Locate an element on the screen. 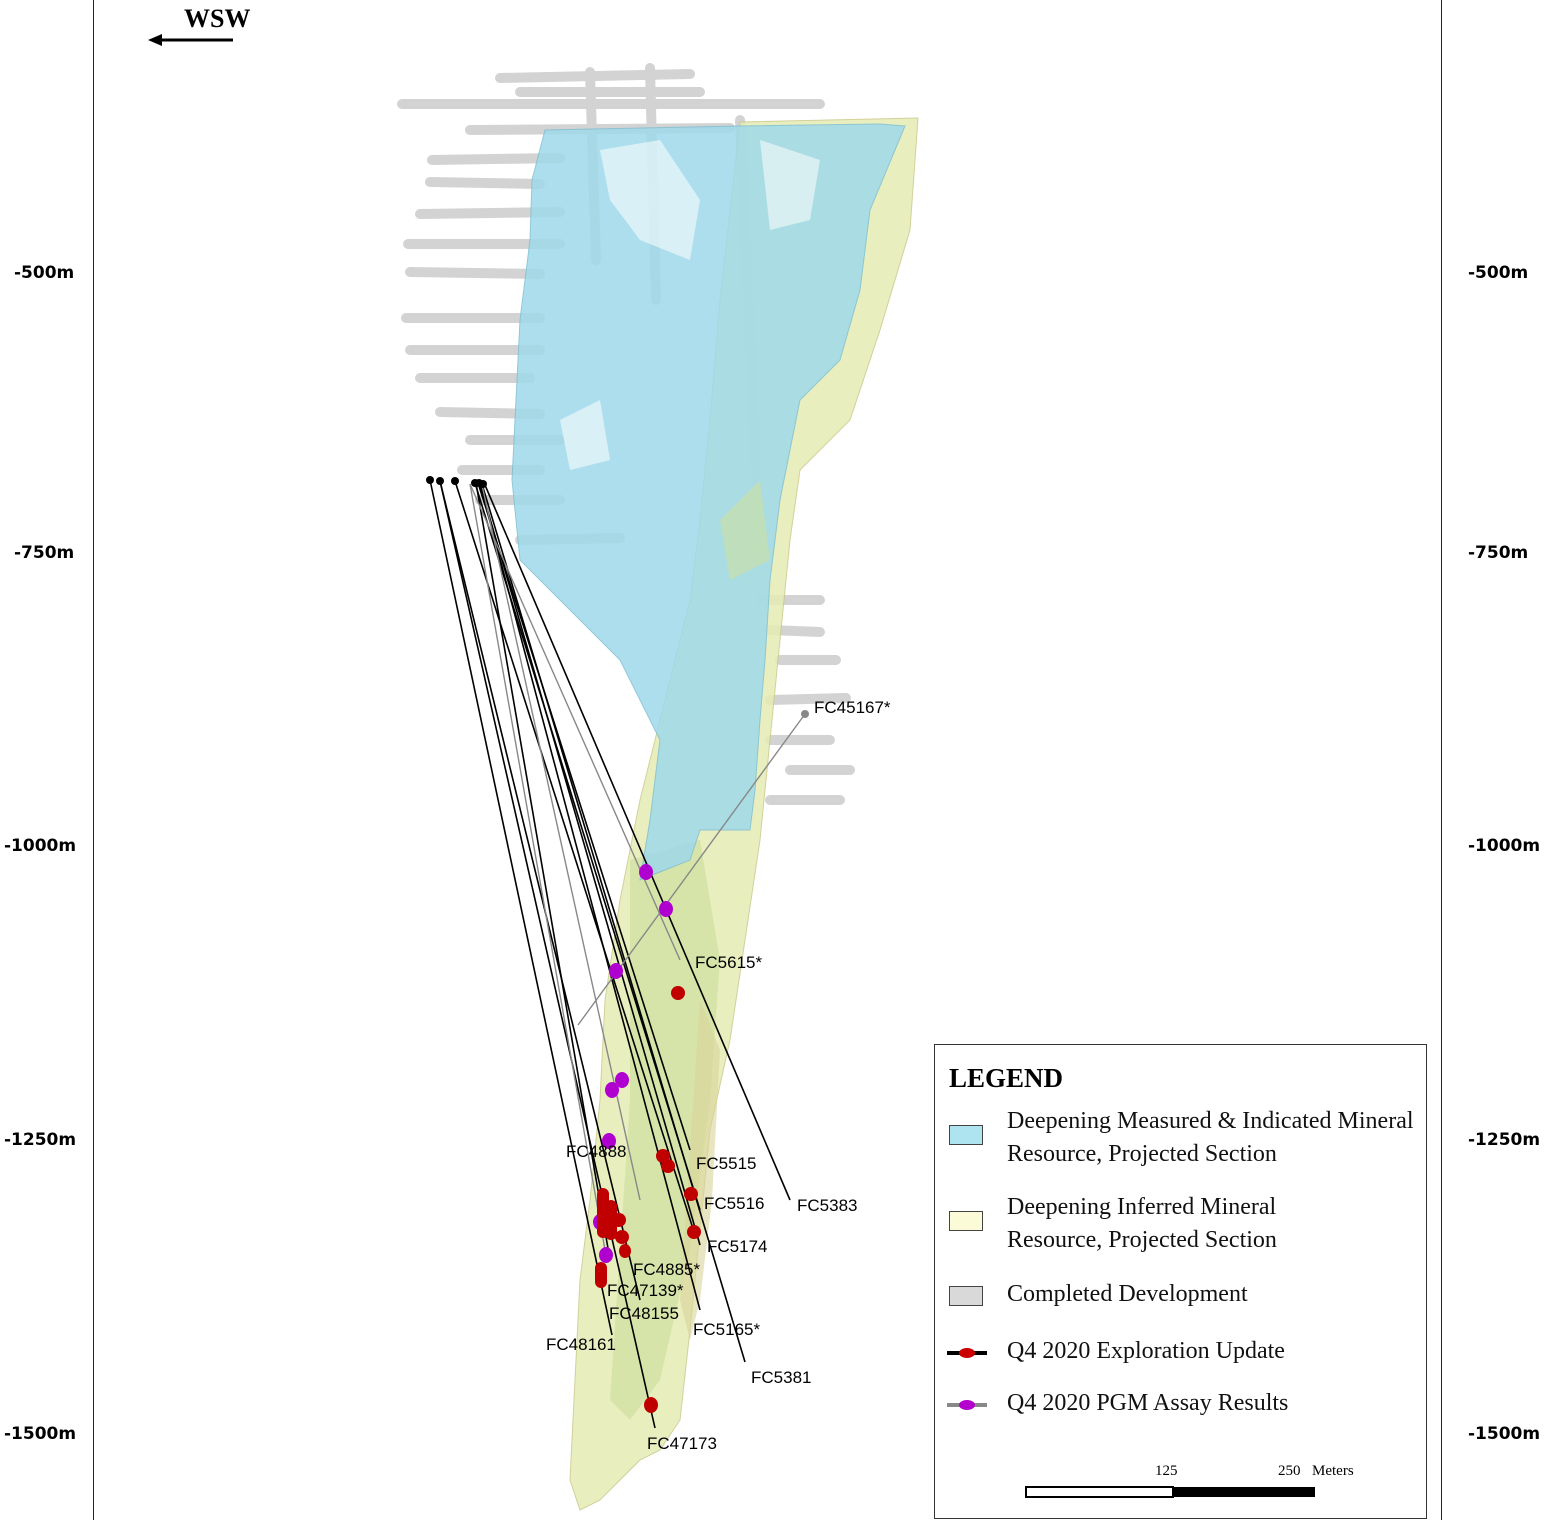 The image size is (1556, 1520). exploration-line-icon is located at coordinates (967, 1353).